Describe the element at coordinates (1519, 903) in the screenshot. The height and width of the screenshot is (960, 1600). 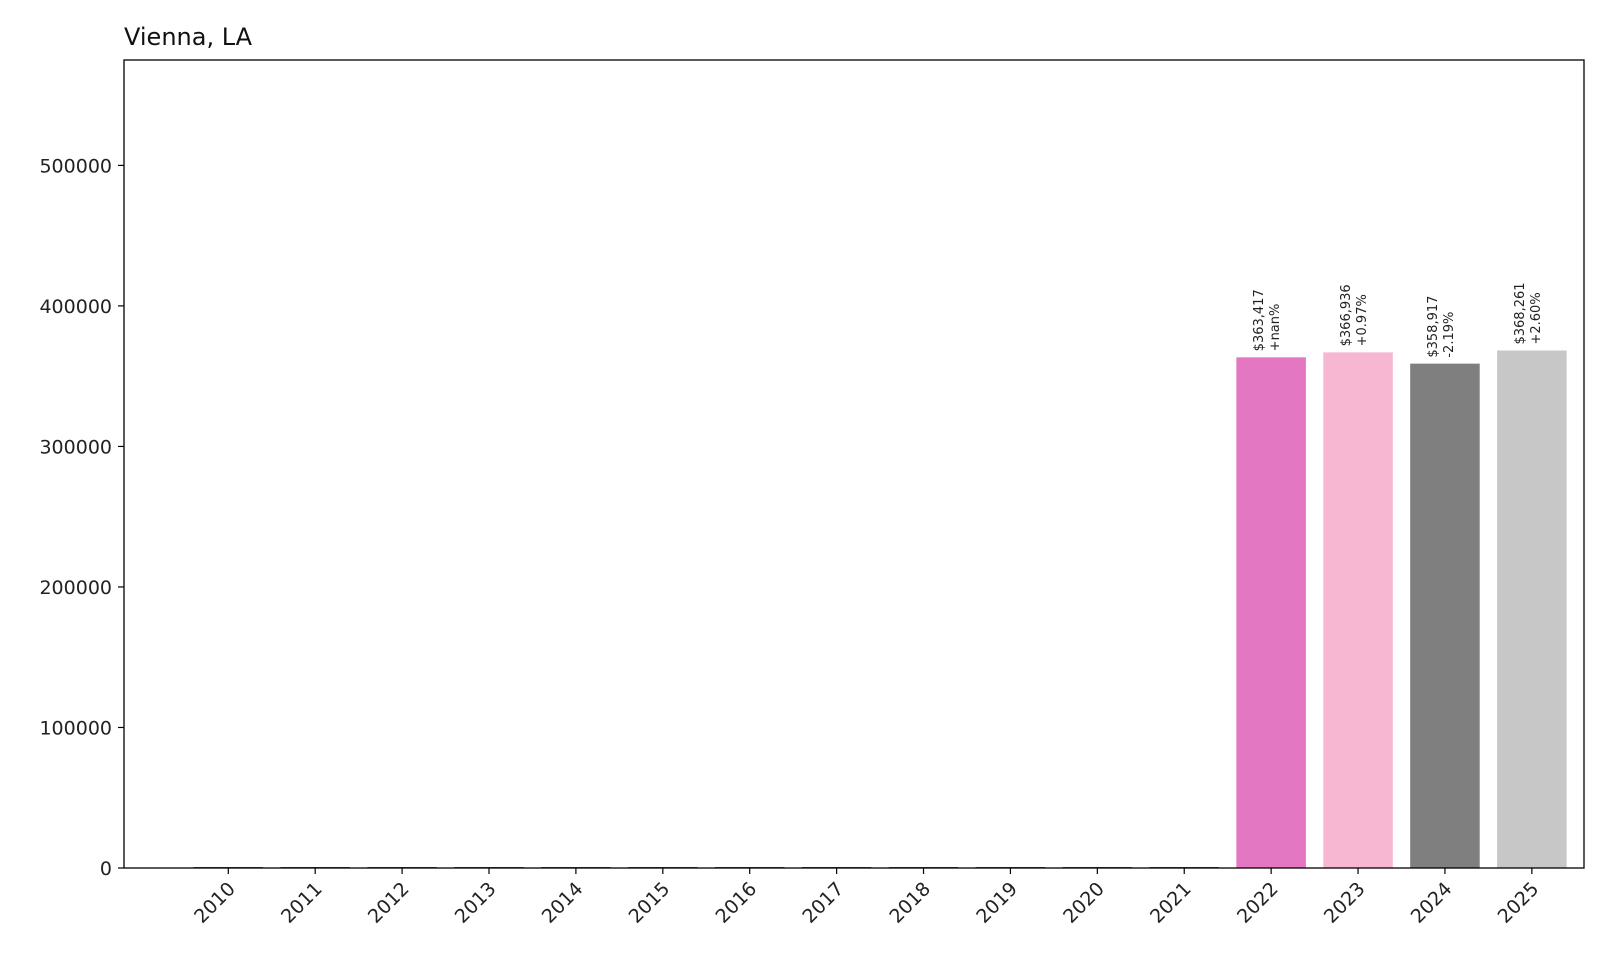
I see `x-tick-label: 2025` at that location.